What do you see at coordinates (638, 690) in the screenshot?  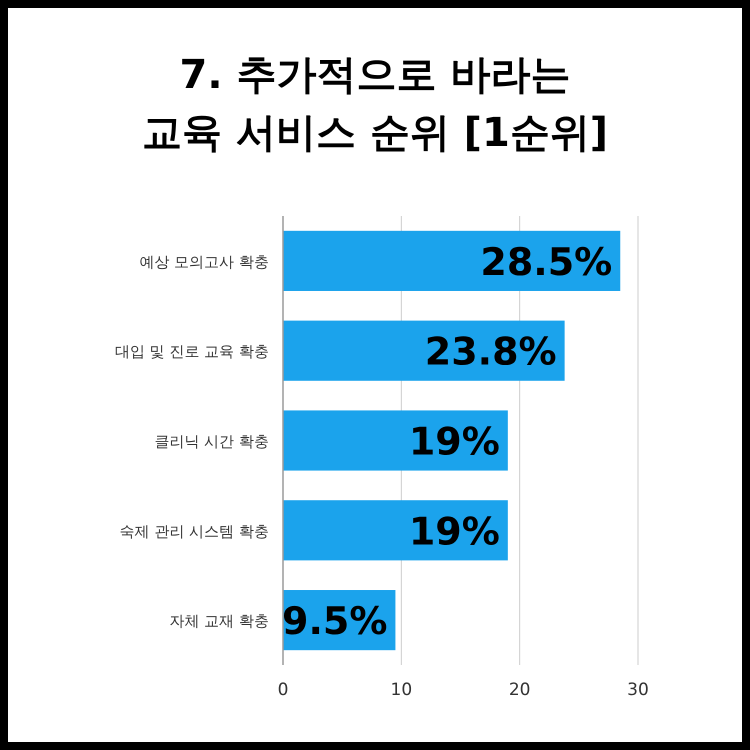 I see `x-tick-label: 30` at bounding box center [638, 690].